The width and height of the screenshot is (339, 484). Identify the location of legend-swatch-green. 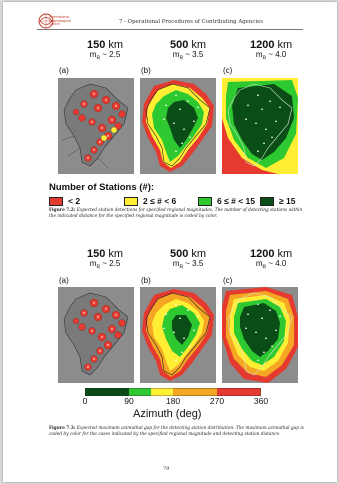
(205, 201).